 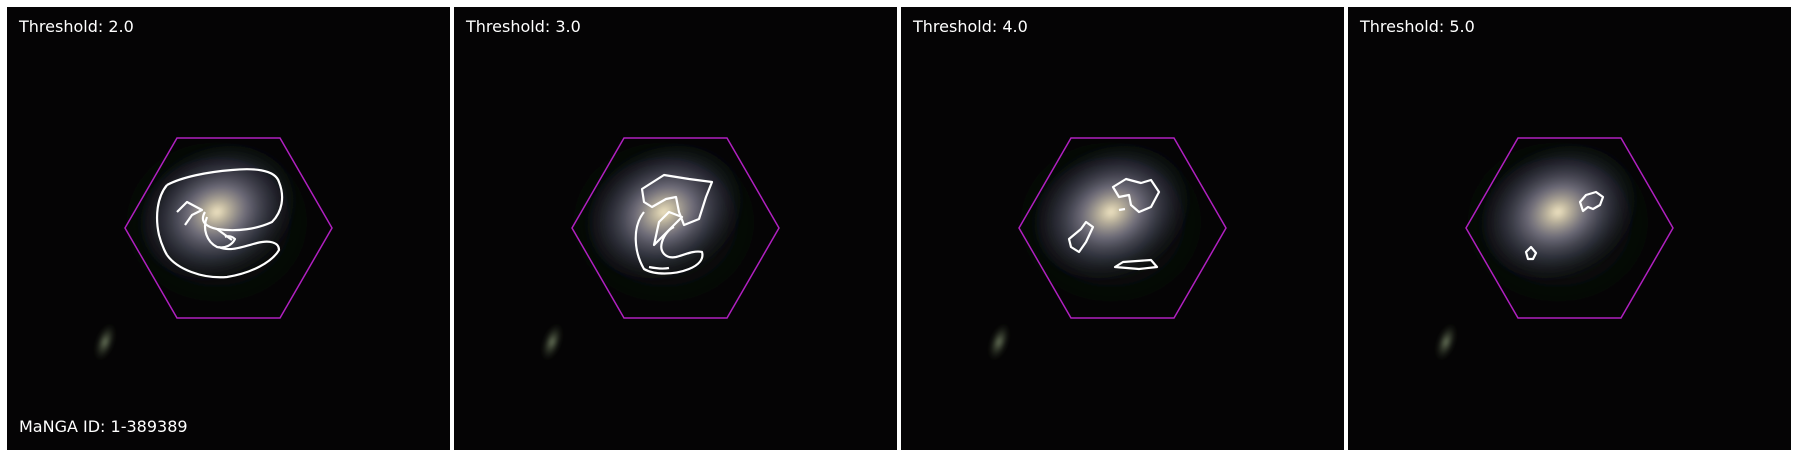 What do you see at coordinates (76, 26) in the screenshot?
I see `threshold-label-1: Threshold: 2.0` at bounding box center [76, 26].